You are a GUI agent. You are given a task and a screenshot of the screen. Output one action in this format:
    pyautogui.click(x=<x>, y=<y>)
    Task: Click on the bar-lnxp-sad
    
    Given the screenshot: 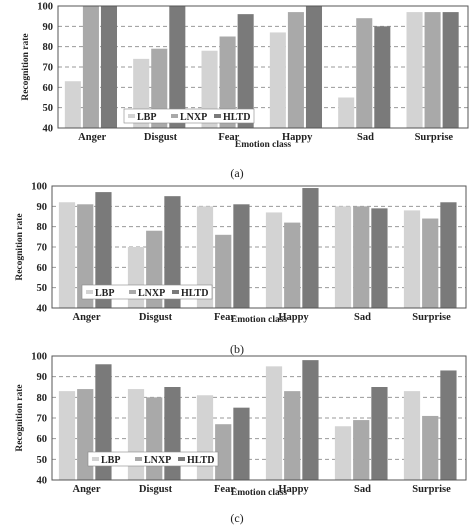 What is the action you would take?
    pyautogui.click(x=361, y=257)
    